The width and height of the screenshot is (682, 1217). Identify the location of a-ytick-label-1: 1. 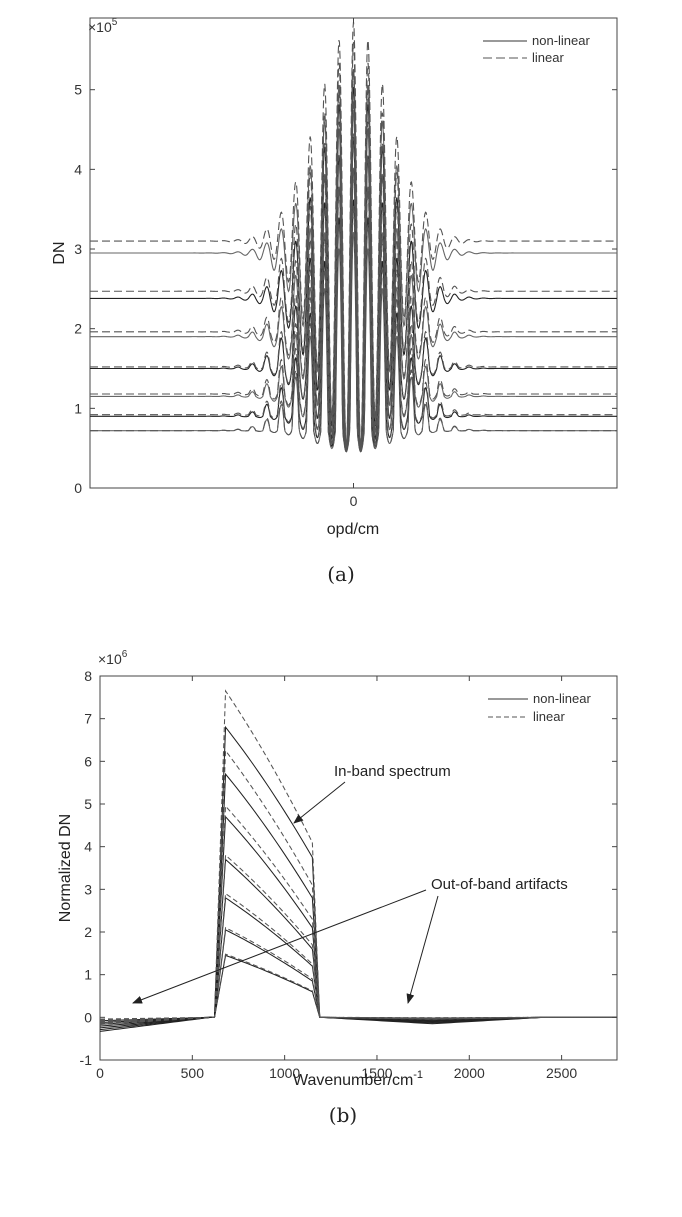
(78, 408).